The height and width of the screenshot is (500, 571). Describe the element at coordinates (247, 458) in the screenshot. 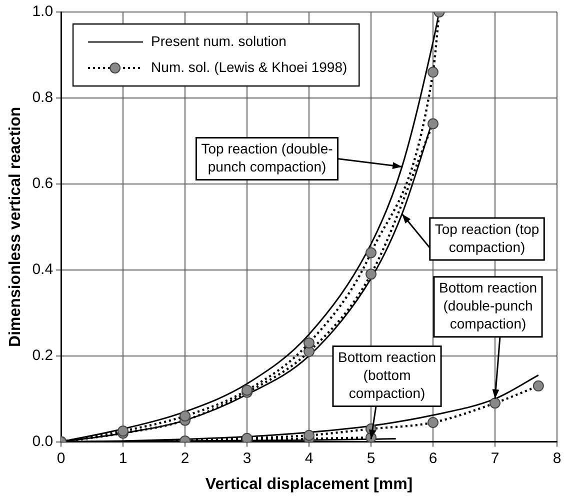

I see `x-tick-label: 3` at that location.